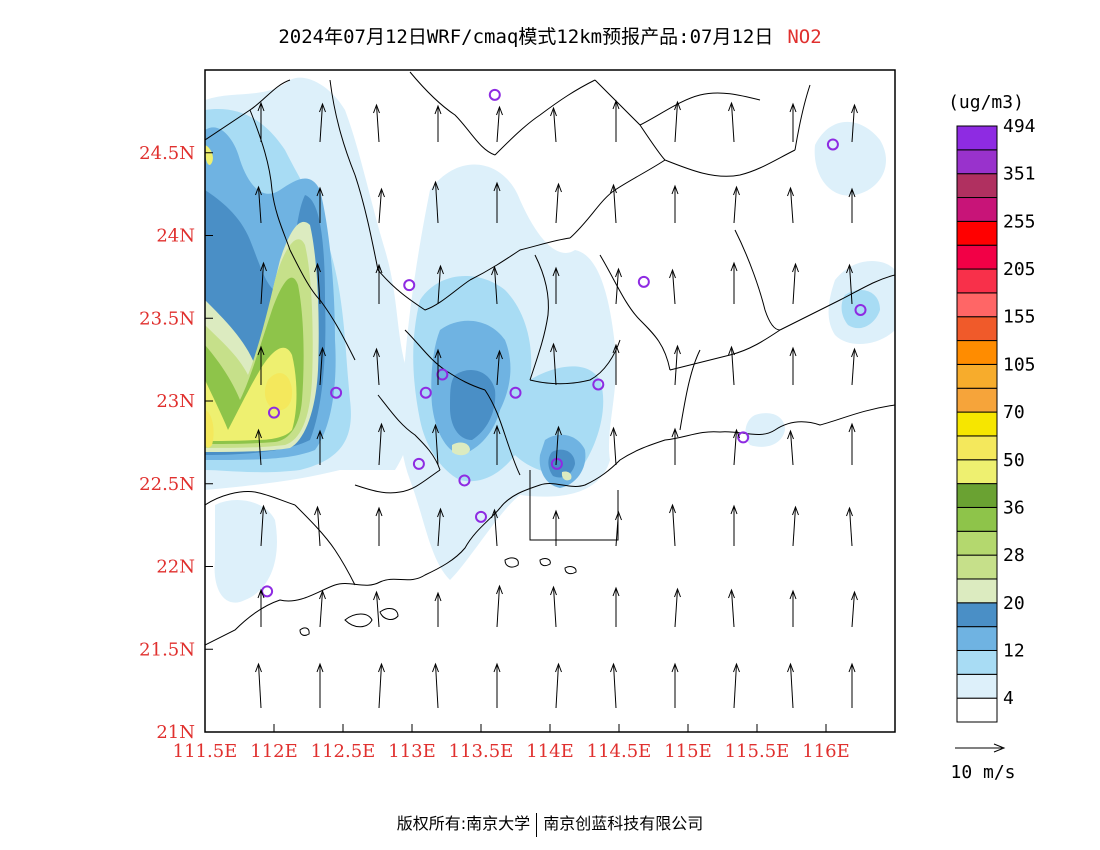  Describe the element at coordinates (175, 401) in the screenshot. I see `lat-label: 23N` at that location.